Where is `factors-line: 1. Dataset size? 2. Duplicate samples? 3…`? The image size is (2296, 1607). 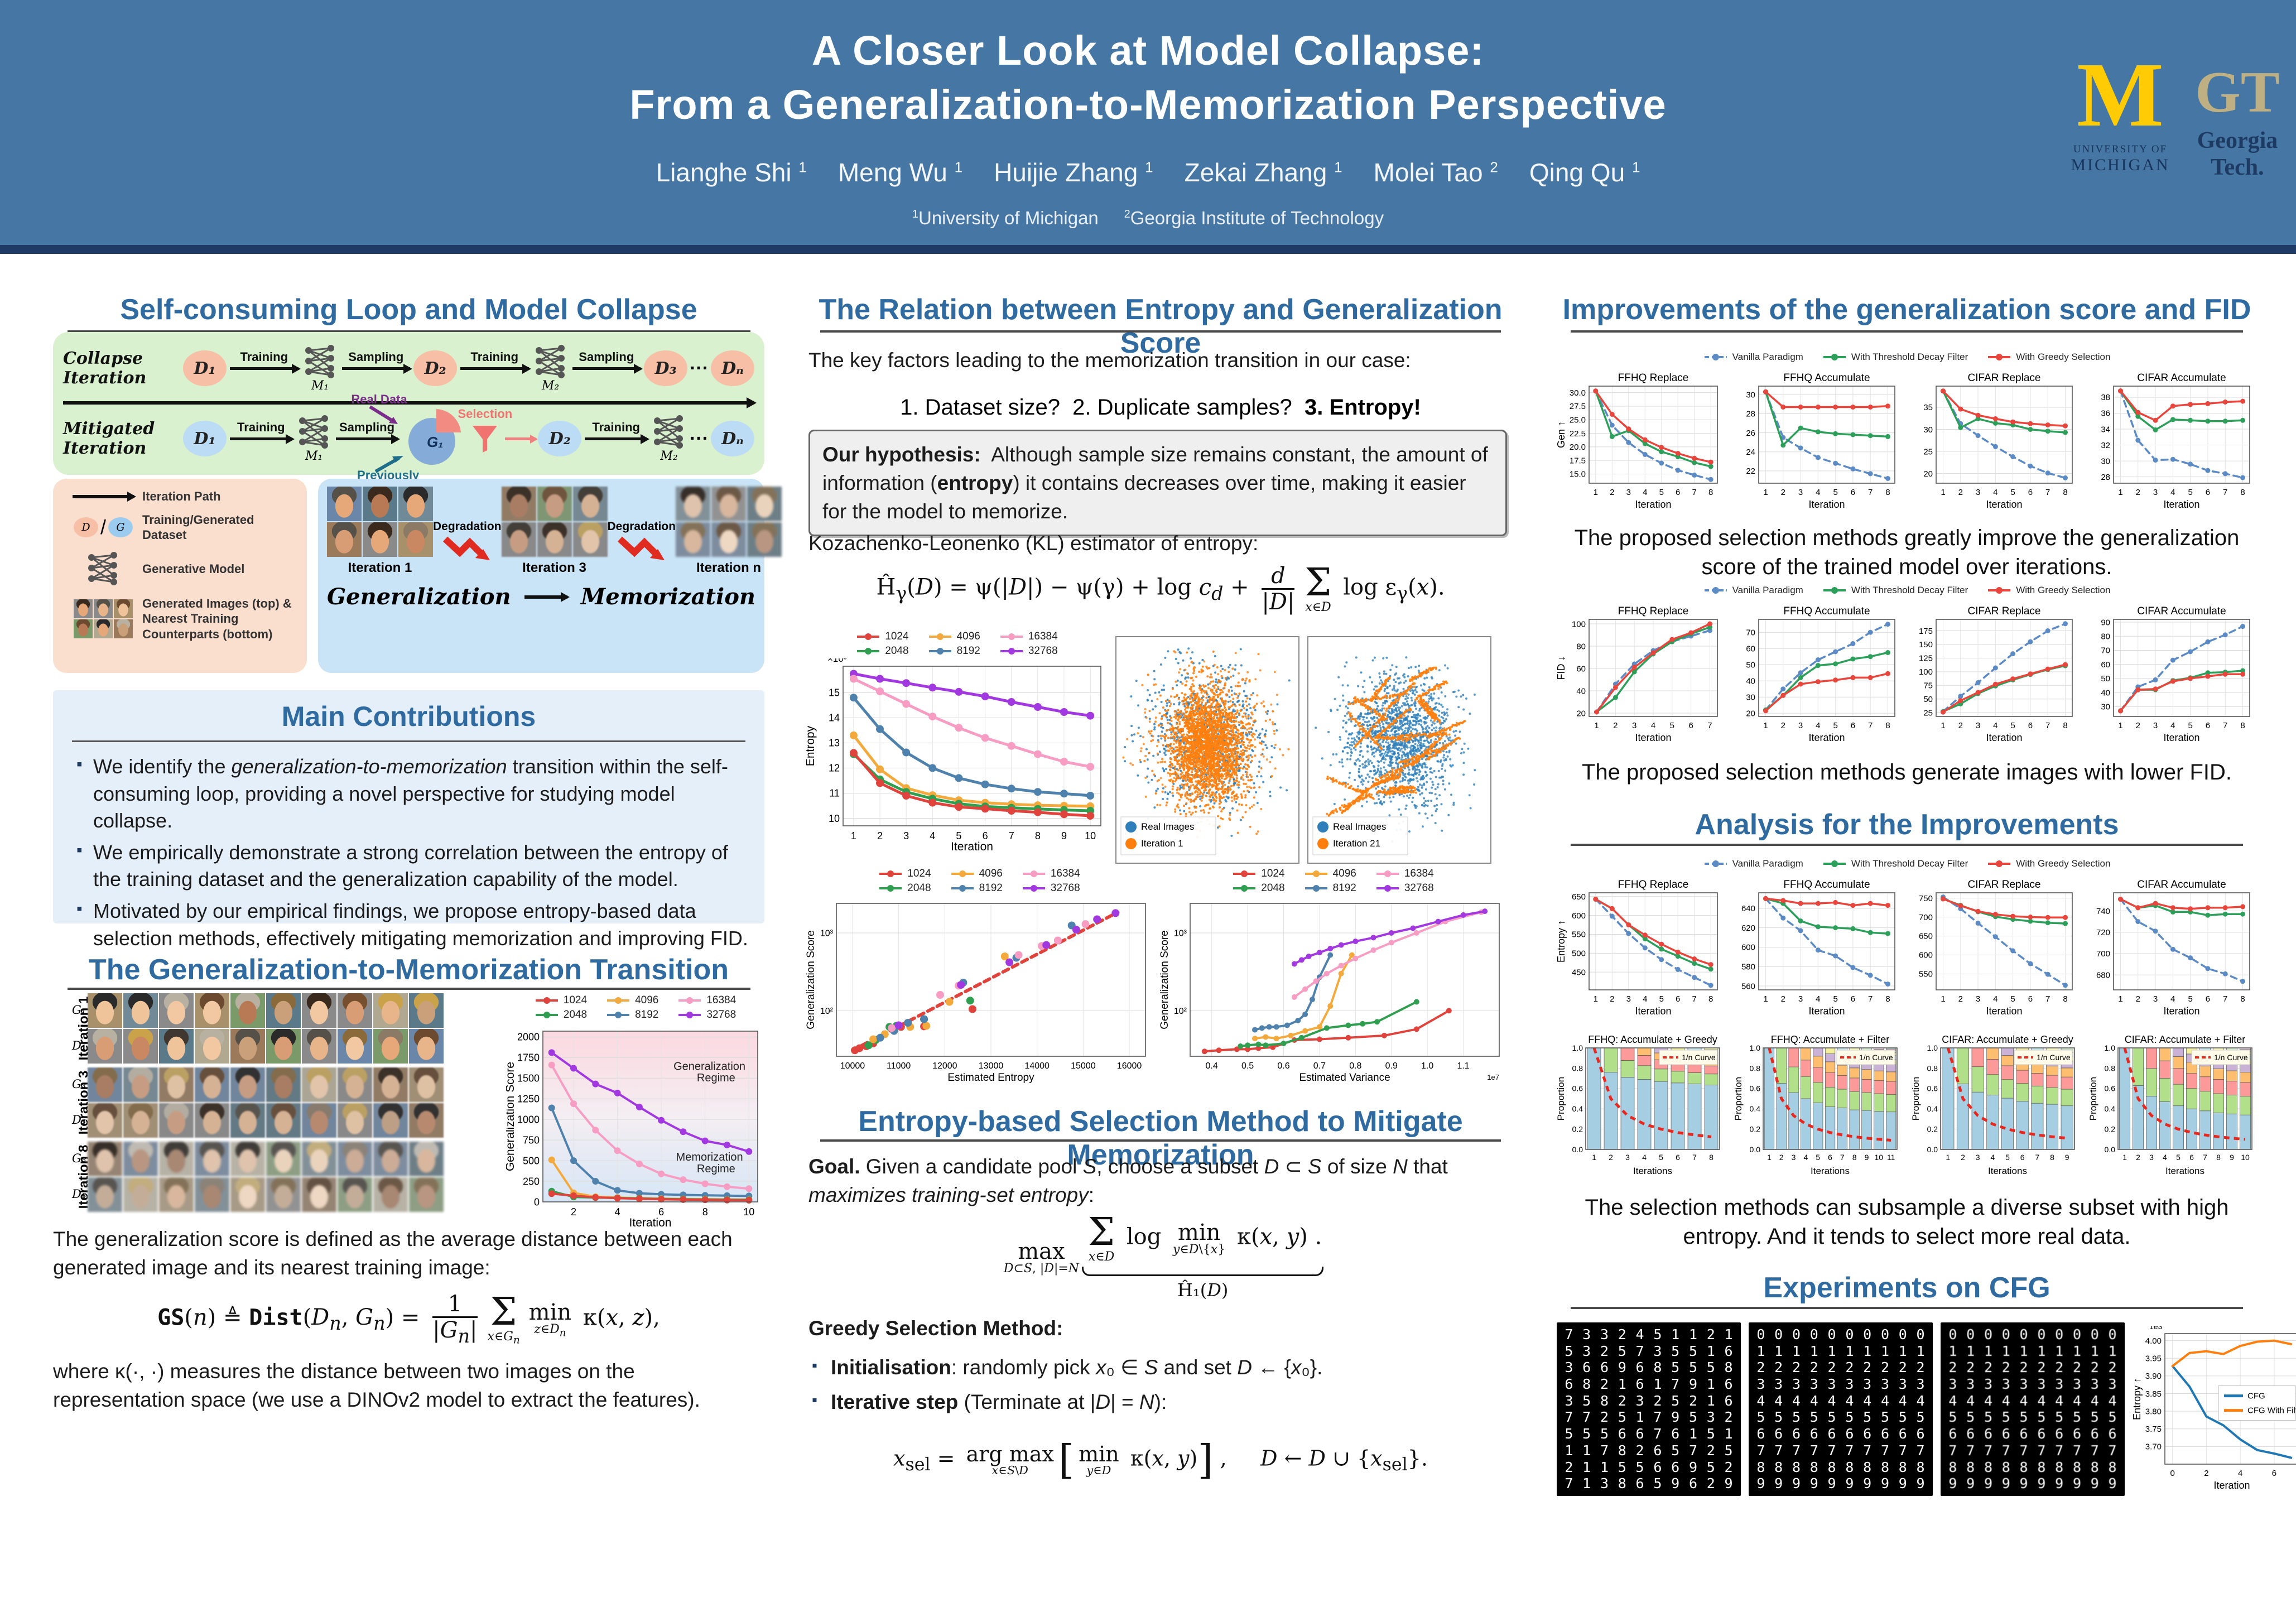 factors-line: 1. Dataset size? 2. Duplicate samples? 3… is located at coordinates (1160, 407).